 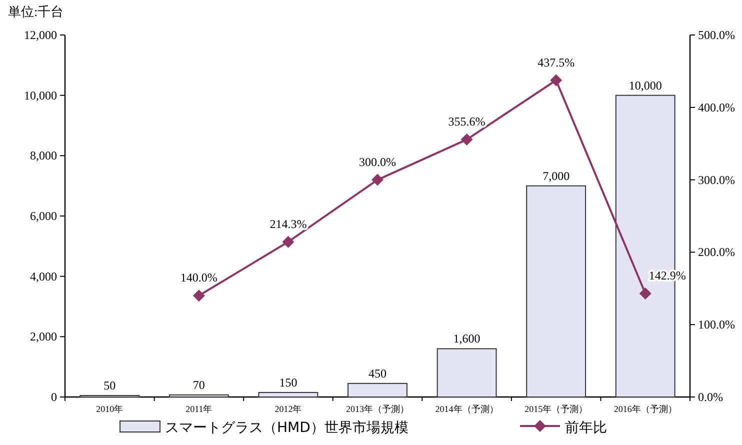 What do you see at coordinates (288, 409) in the screenshot?
I see `xtick: 2012年` at bounding box center [288, 409].